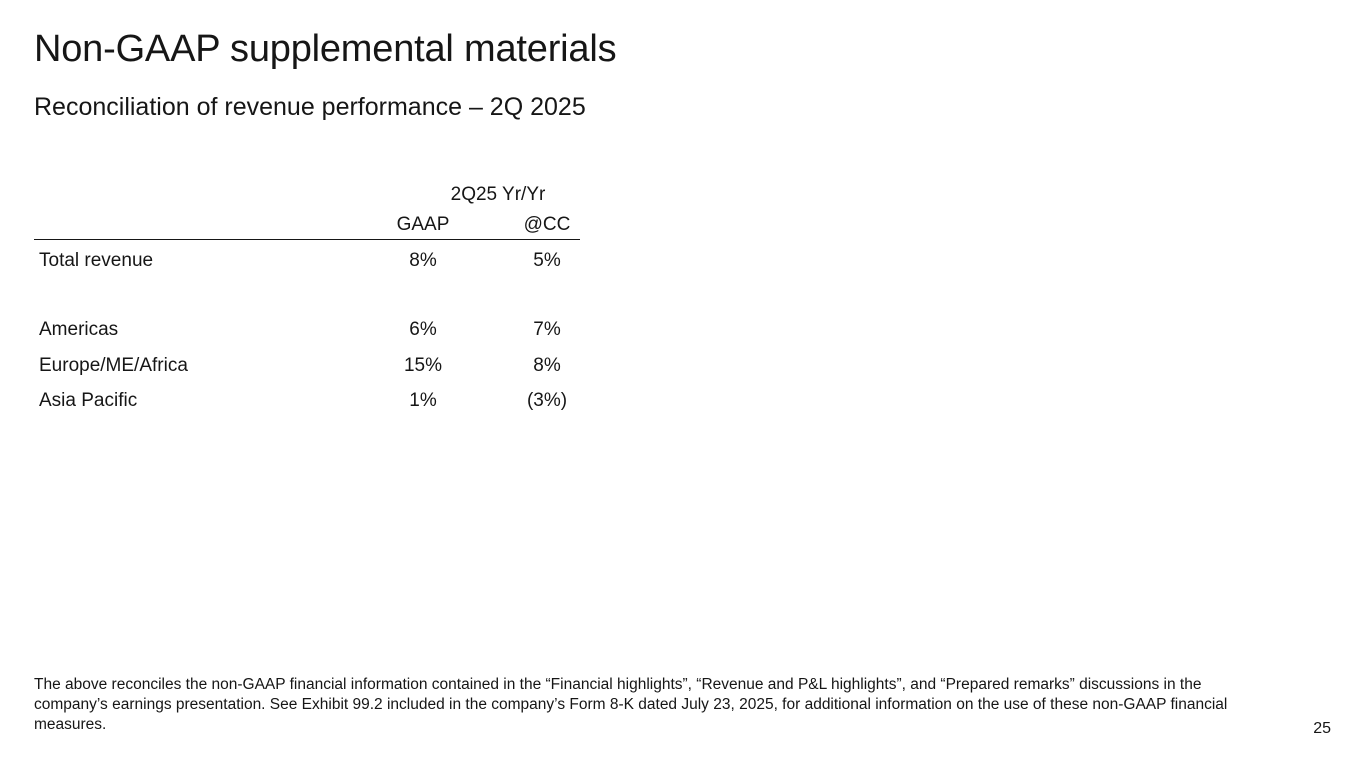 This screenshot has width=1365, height=768. I want to click on table-row-asia-pacific: Asia Pacific 1% (3%), so click(307, 403).